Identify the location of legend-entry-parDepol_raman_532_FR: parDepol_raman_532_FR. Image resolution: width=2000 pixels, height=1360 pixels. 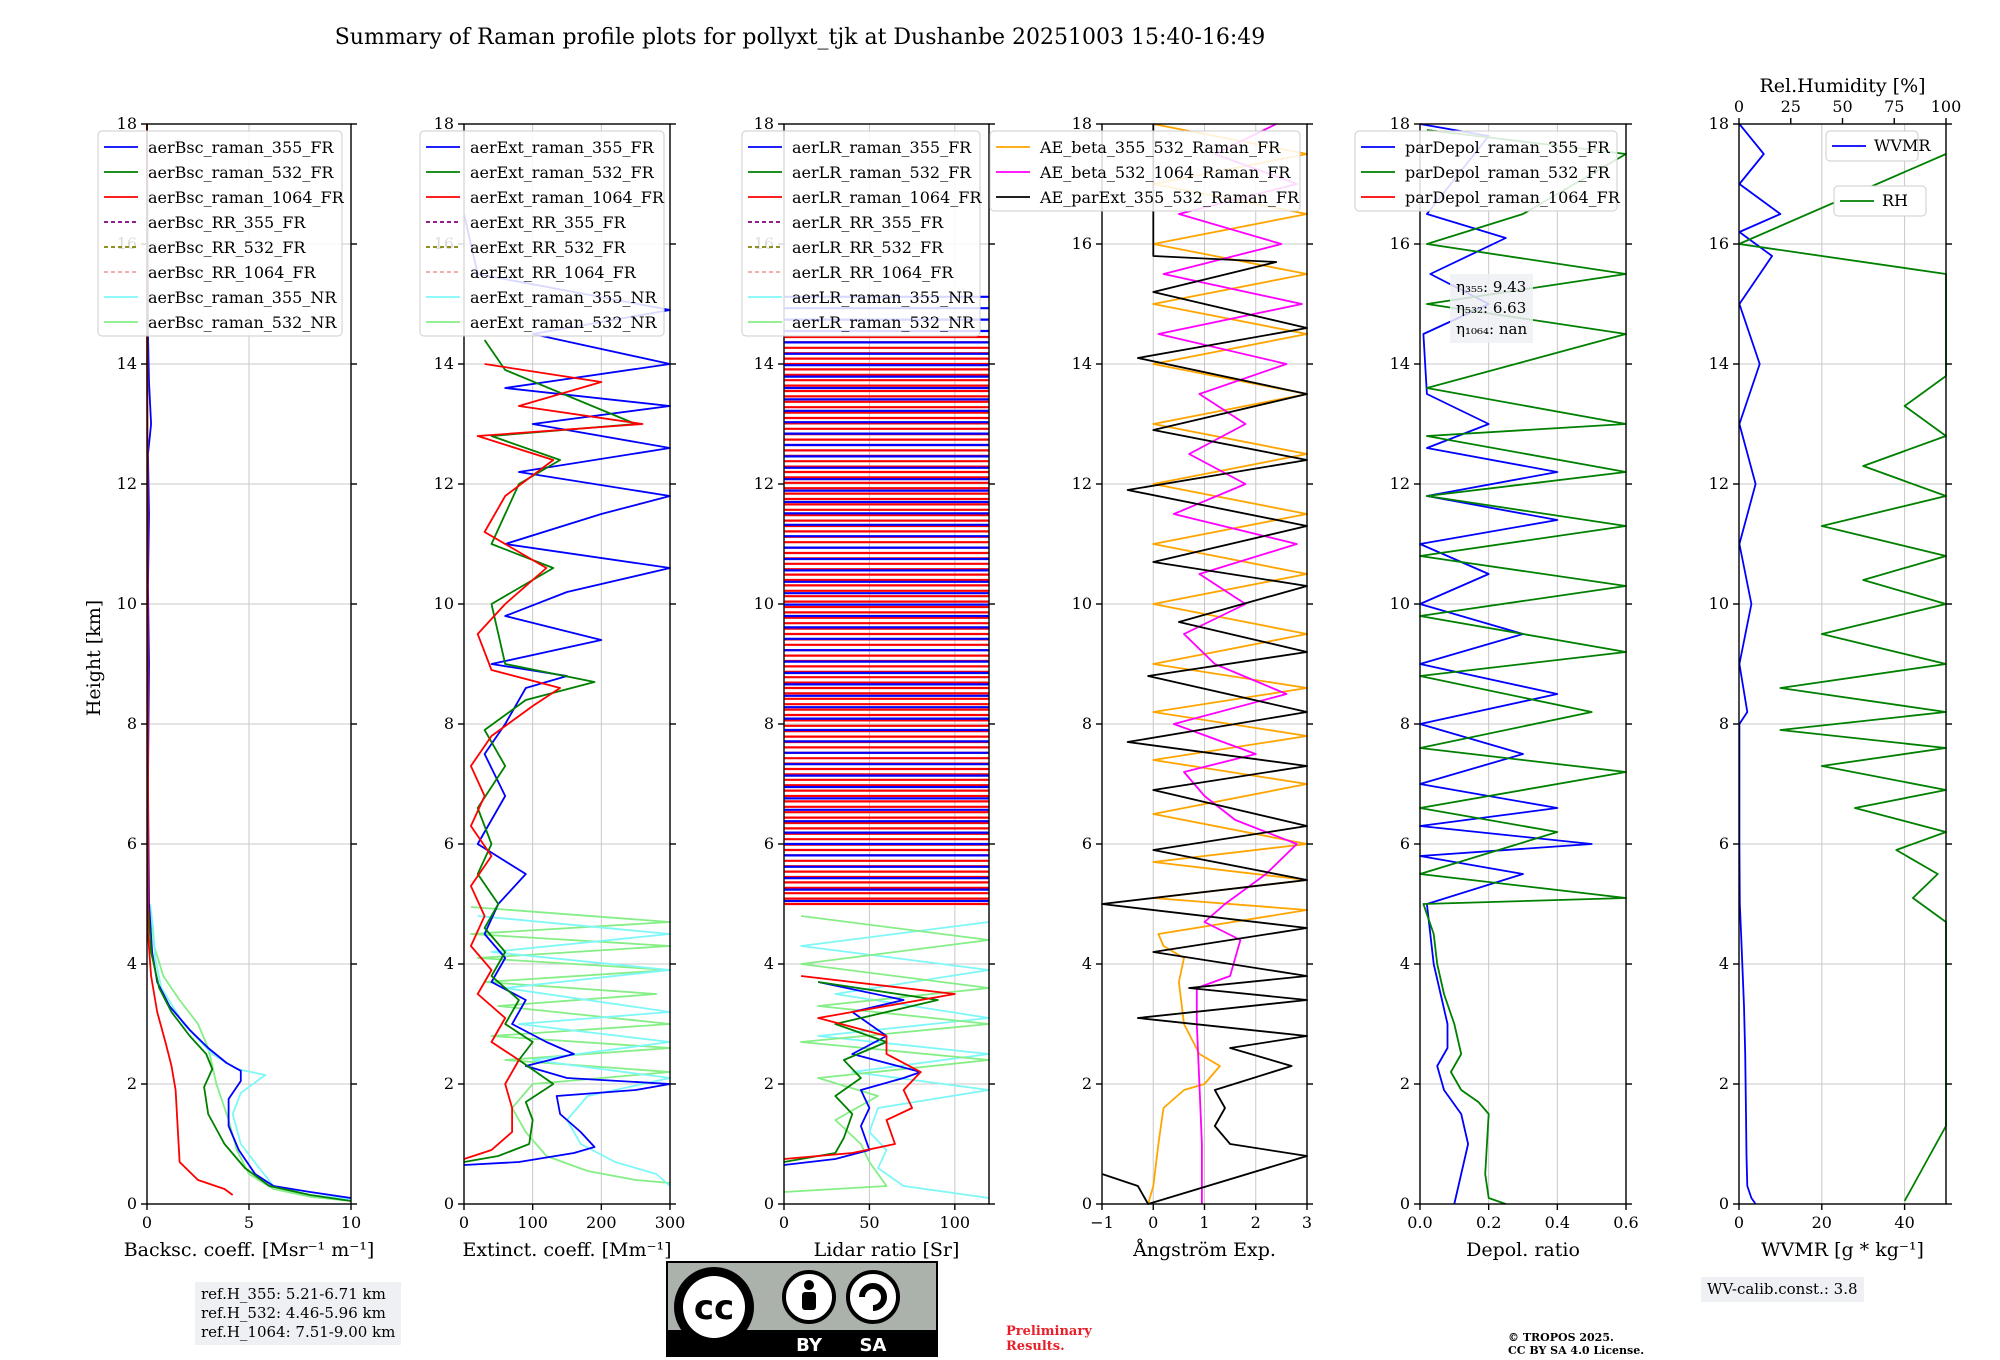
(1508, 172).